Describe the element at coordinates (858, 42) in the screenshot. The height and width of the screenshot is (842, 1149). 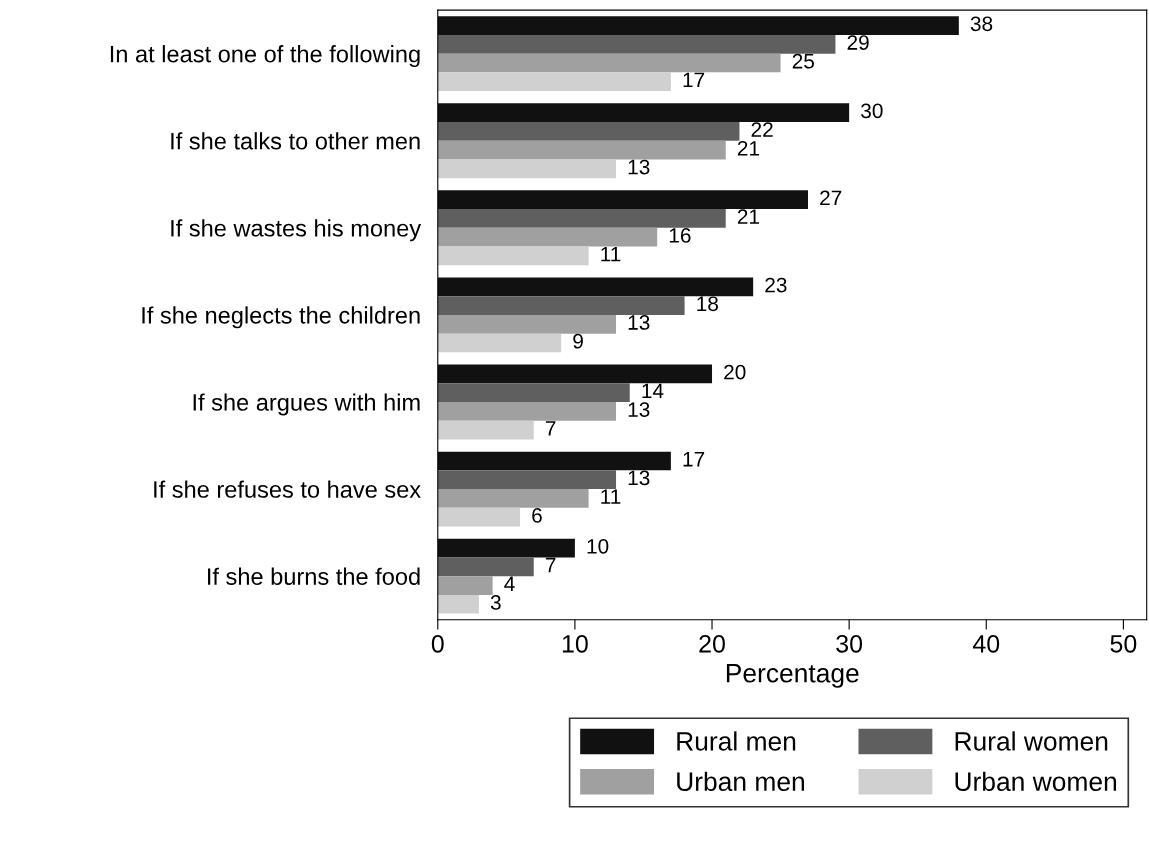
I see `data-label: 29` at that location.